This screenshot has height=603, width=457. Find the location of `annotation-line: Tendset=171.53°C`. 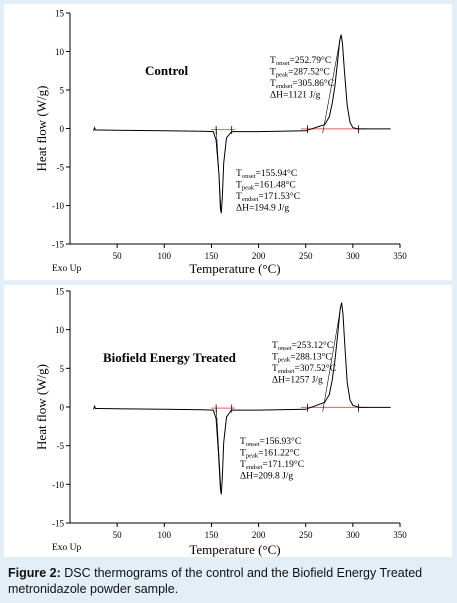

annotation-line: Tendset=171.53°C is located at coordinates (268, 197).